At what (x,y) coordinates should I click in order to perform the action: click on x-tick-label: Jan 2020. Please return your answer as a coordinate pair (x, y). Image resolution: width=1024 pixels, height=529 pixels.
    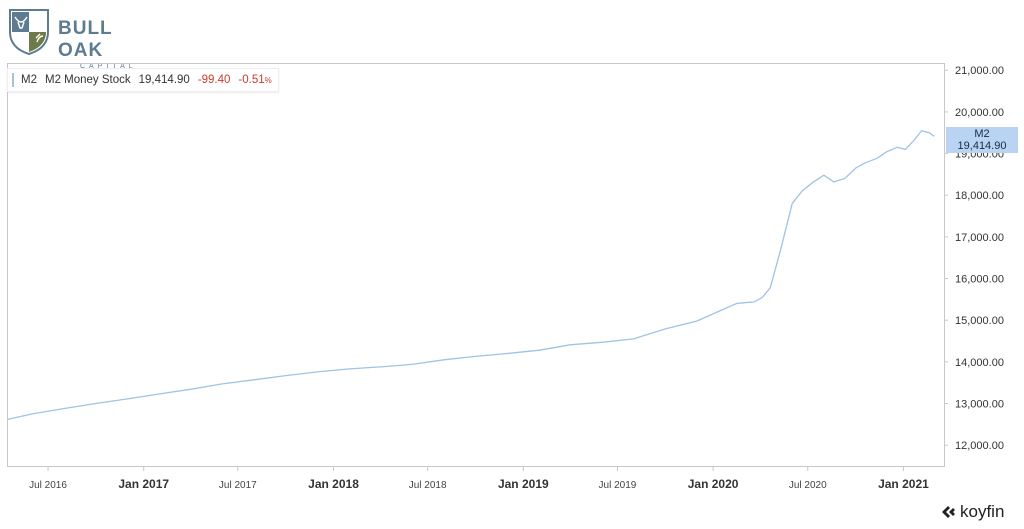
    Looking at the image, I should click on (713, 484).